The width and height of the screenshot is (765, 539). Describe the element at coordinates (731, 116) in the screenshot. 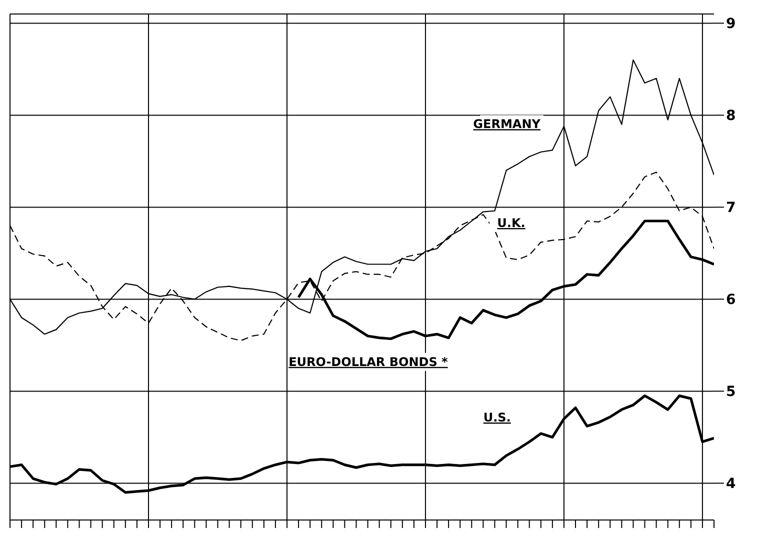

I see `y-tick-label: 8` at that location.